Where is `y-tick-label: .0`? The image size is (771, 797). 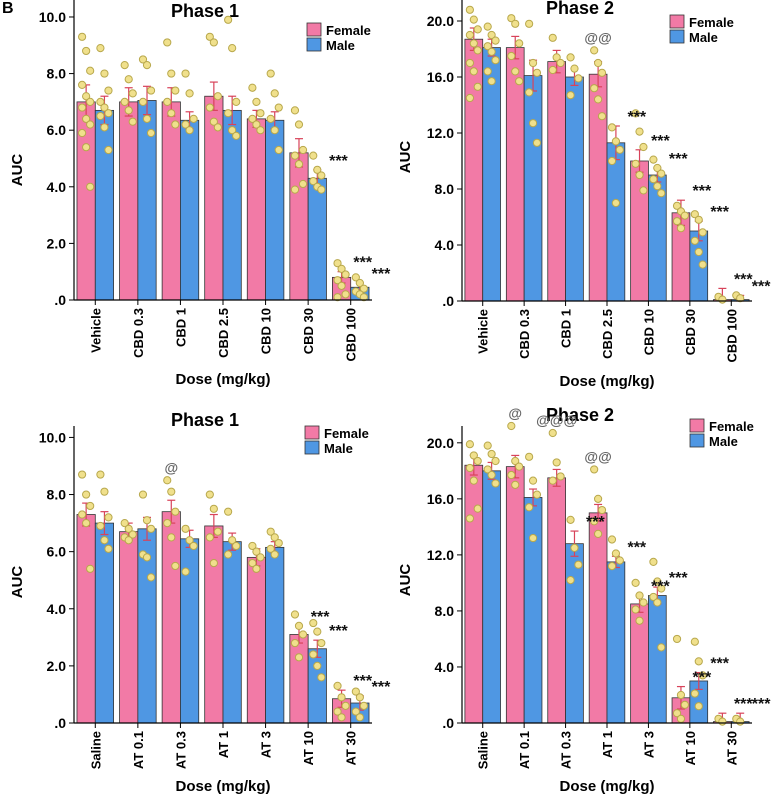 y-tick-label: .0 is located at coordinates (60, 723).